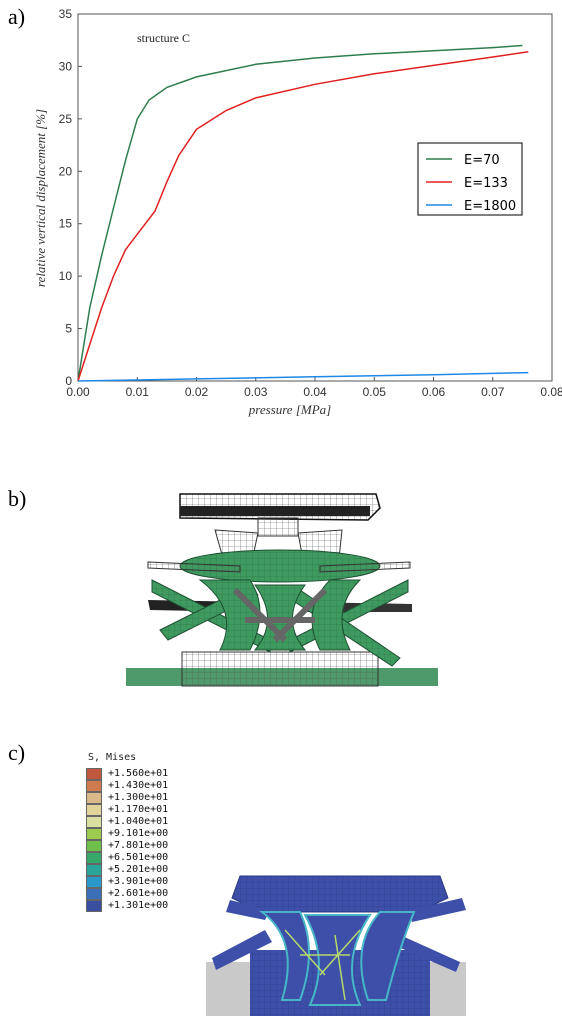  What do you see at coordinates (358, 607) in the screenshot?
I see `right-wing` at bounding box center [358, 607].